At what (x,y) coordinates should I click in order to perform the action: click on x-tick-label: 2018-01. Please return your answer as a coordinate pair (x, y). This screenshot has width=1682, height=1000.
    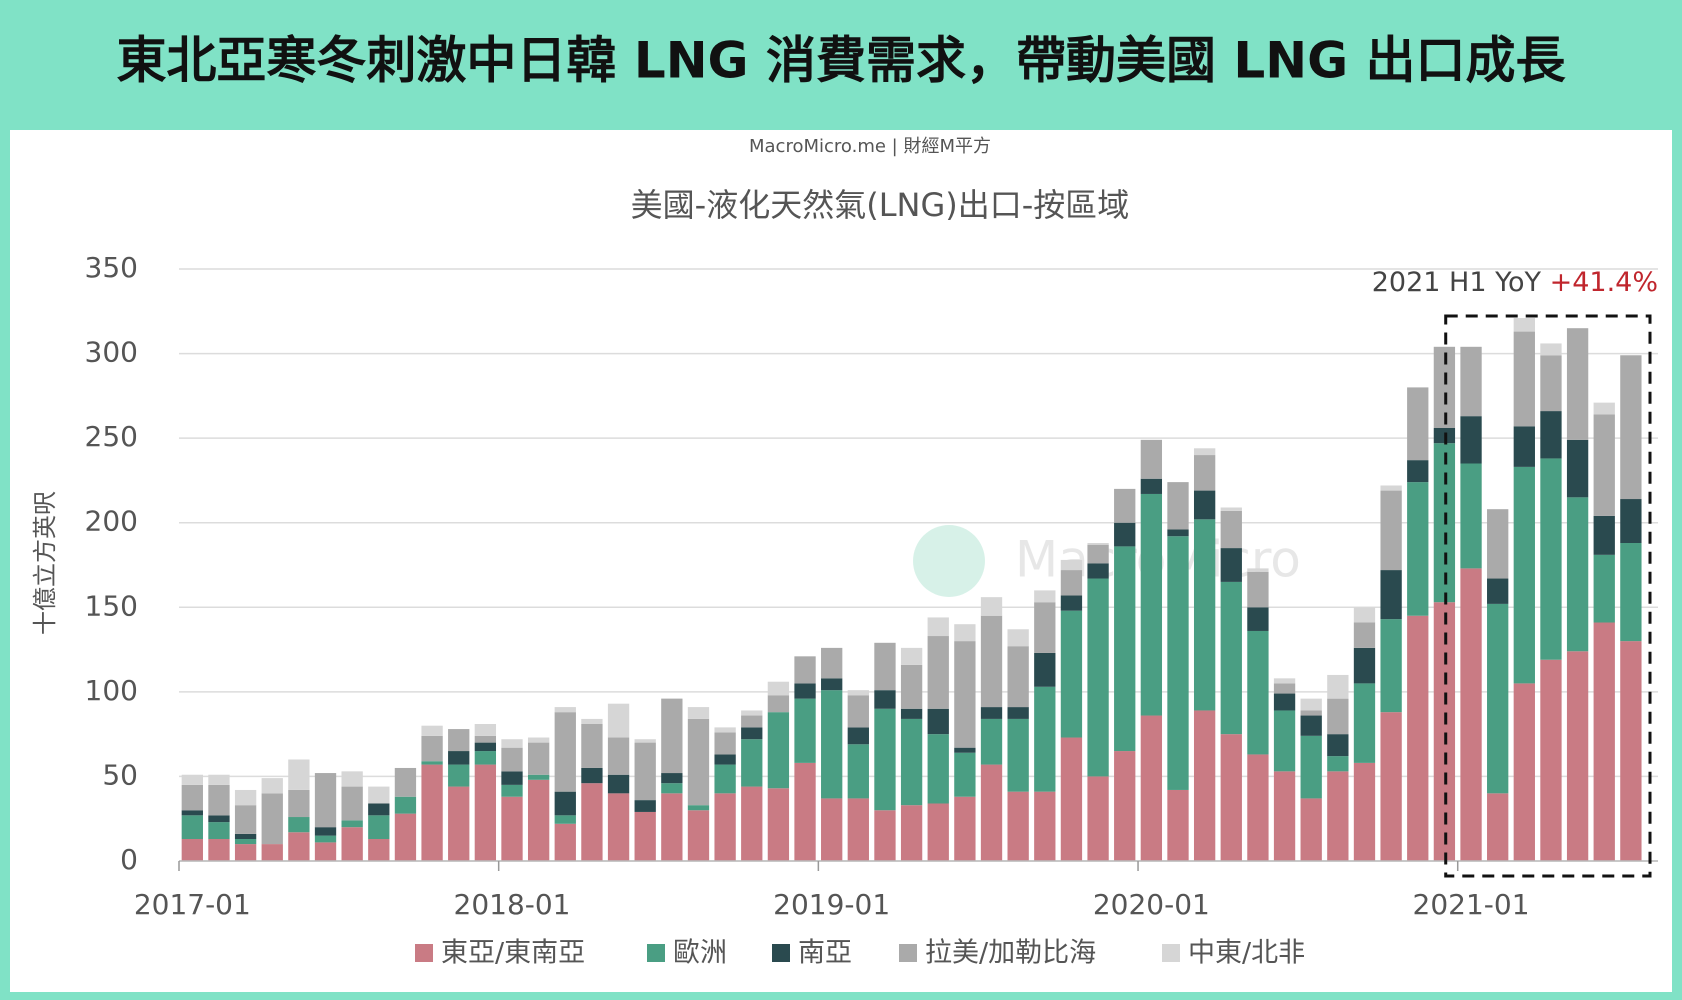
    Looking at the image, I should click on (512, 904).